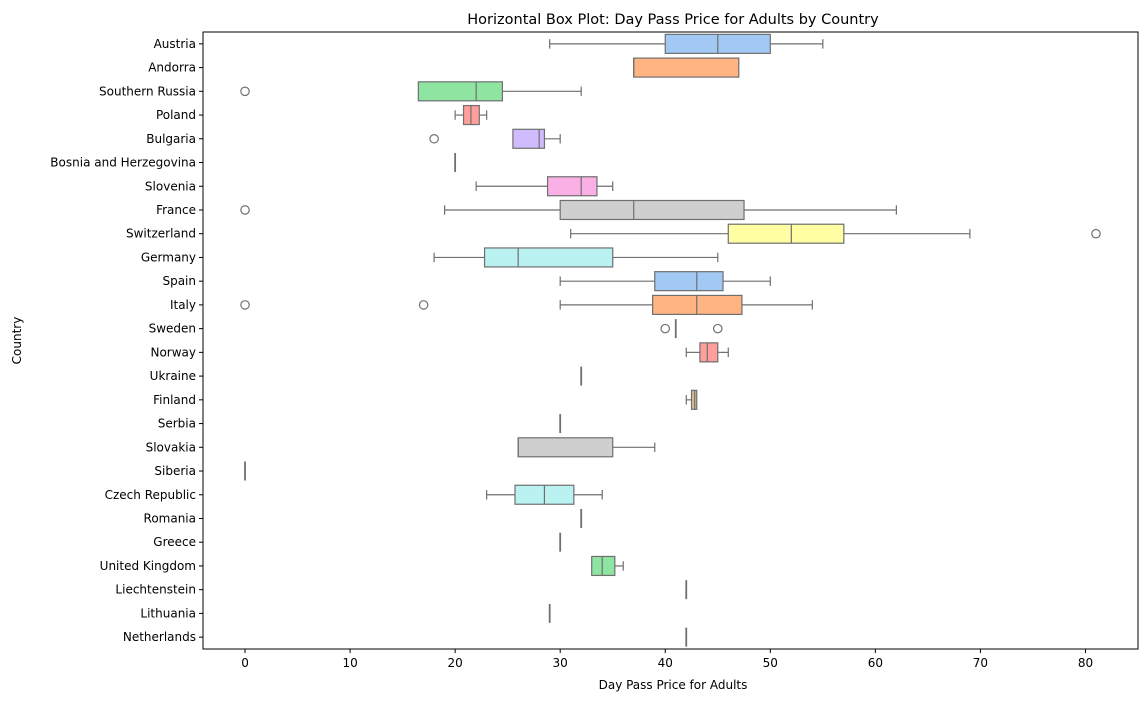 The image size is (1148, 701). Describe the element at coordinates (174, 400) in the screenshot. I see `y-tick-label: Finland` at that location.